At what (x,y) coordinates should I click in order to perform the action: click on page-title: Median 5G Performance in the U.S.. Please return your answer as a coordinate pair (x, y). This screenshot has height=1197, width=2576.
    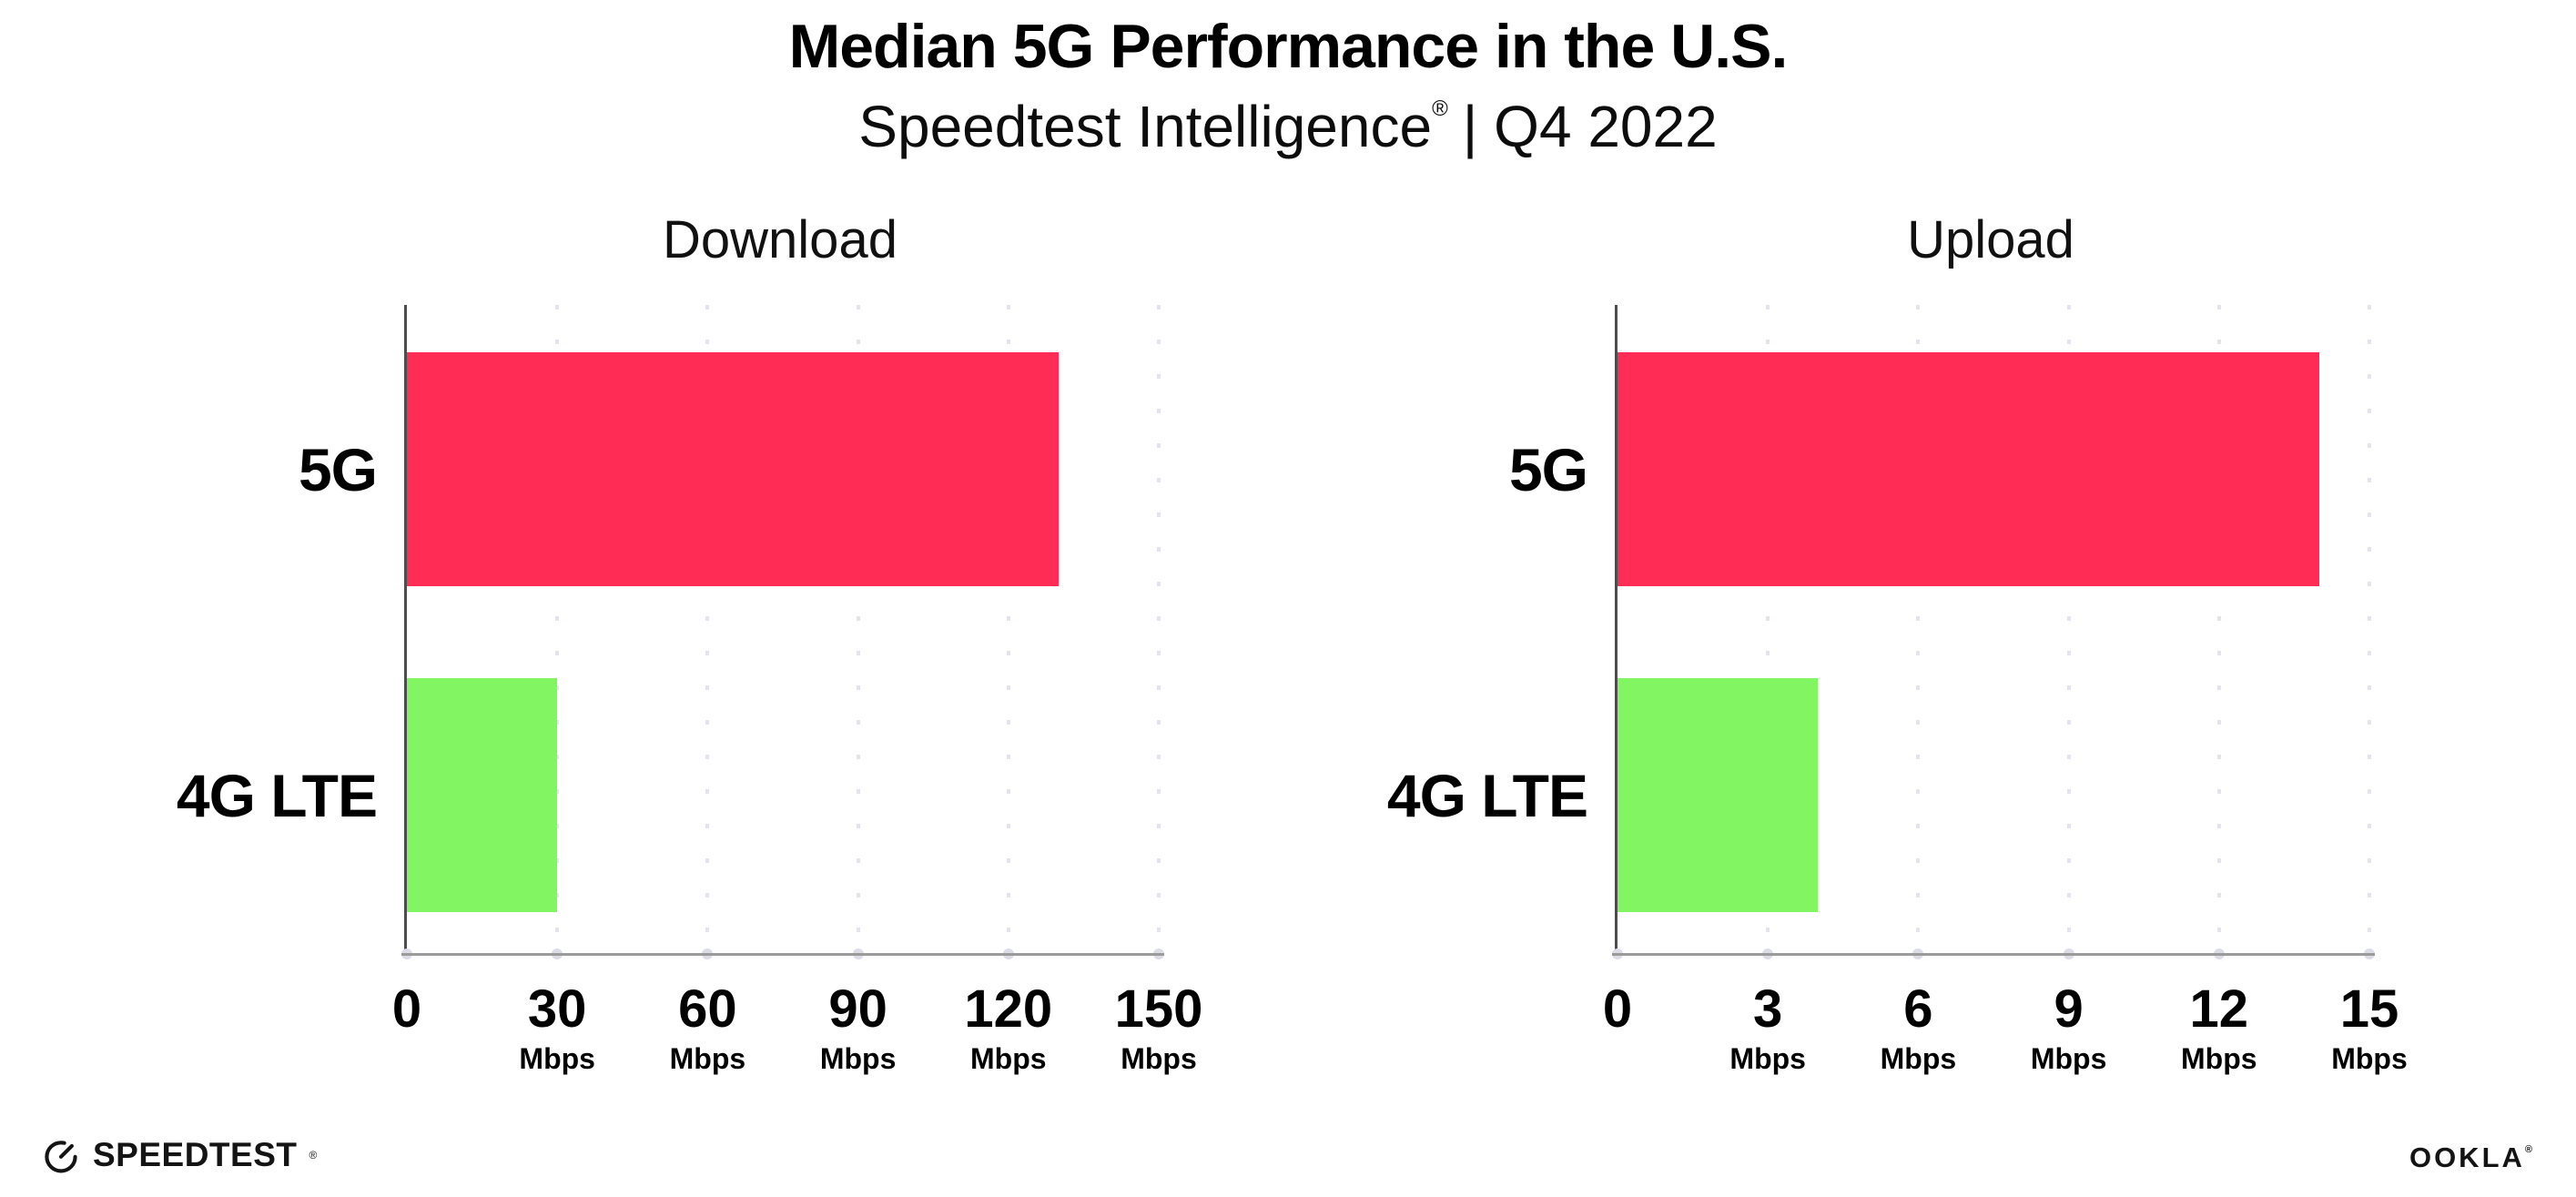
    Looking at the image, I should click on (1288, 47).